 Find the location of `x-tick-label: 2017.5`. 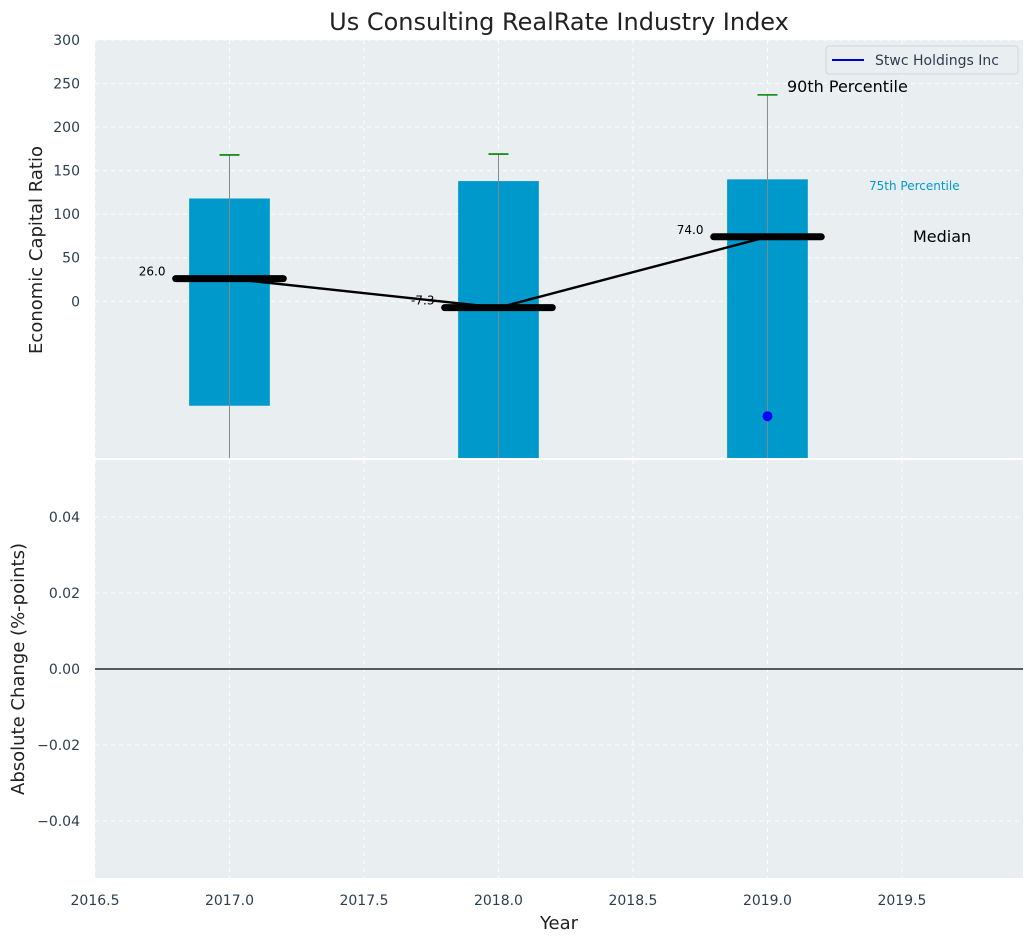

x-tick-label: 2017.5 is located at coordinates (363, 901).